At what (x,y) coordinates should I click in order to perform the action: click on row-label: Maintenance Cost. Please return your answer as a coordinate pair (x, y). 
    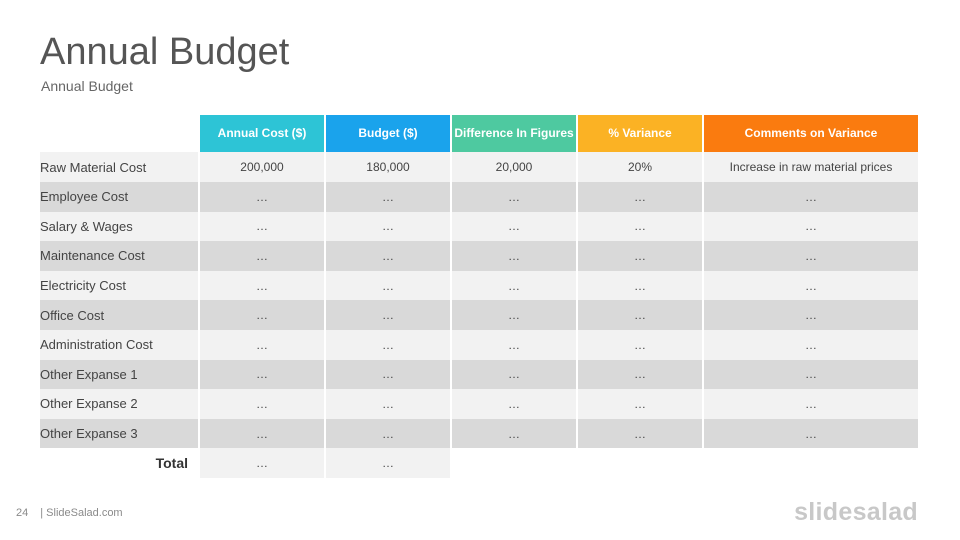
    Looking at the image, I should click on (120, 256).